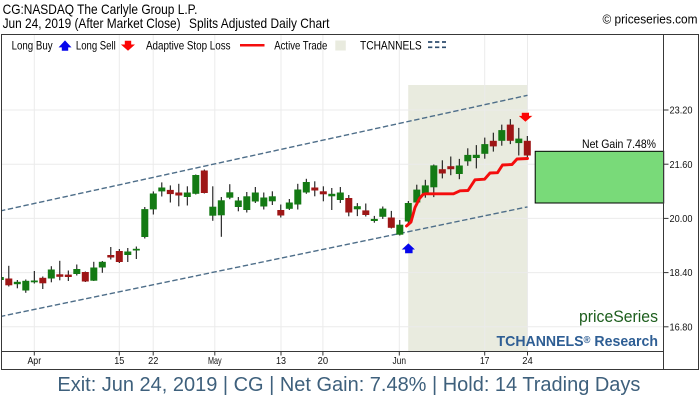 Image resolution: width=700 pixels, height=400 pixels. I want to click on svg-text:Jun 24, 2019 (After Market Clo: Jun 24, 2019 (After Market Close), so click(92, 23).